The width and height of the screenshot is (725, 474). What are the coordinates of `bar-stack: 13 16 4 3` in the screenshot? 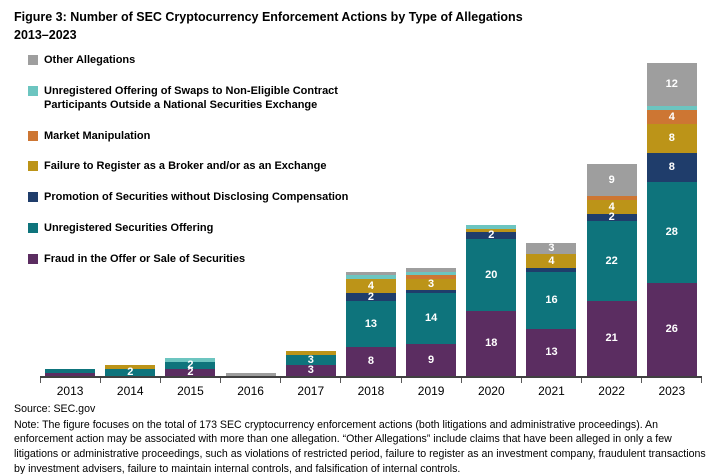 It's located at (551, 310).